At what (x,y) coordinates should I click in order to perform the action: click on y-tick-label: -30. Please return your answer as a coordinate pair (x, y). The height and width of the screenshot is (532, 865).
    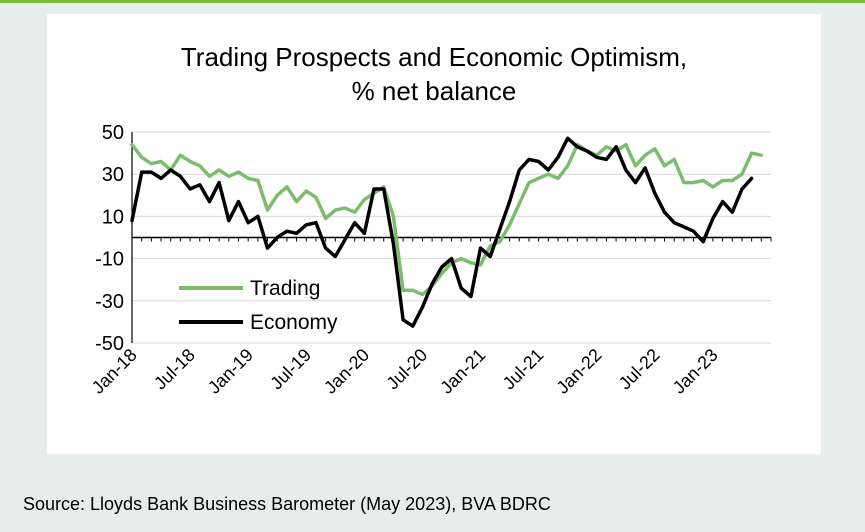
    Looking at the image, I should click on (109, 302).